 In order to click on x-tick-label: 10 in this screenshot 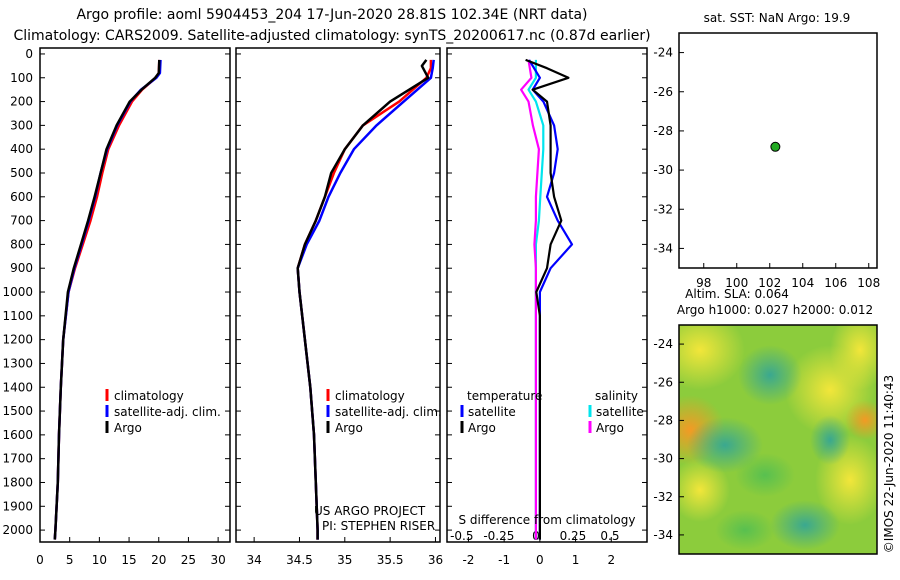, I will do `click(99, 560)`.